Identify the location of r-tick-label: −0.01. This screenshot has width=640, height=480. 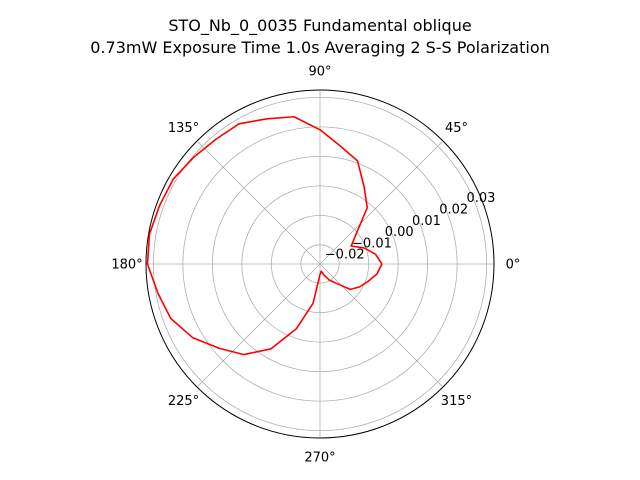
(372, 243).